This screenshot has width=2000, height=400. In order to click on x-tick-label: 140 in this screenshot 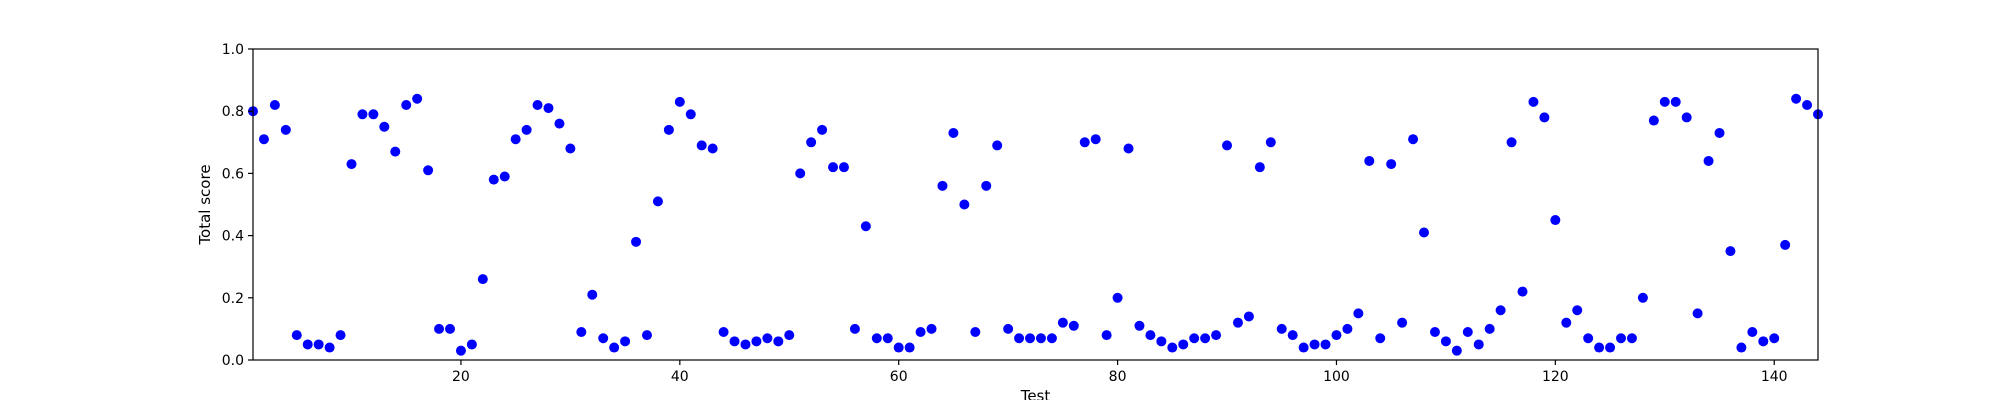, I will do `click(1774, 377)`.